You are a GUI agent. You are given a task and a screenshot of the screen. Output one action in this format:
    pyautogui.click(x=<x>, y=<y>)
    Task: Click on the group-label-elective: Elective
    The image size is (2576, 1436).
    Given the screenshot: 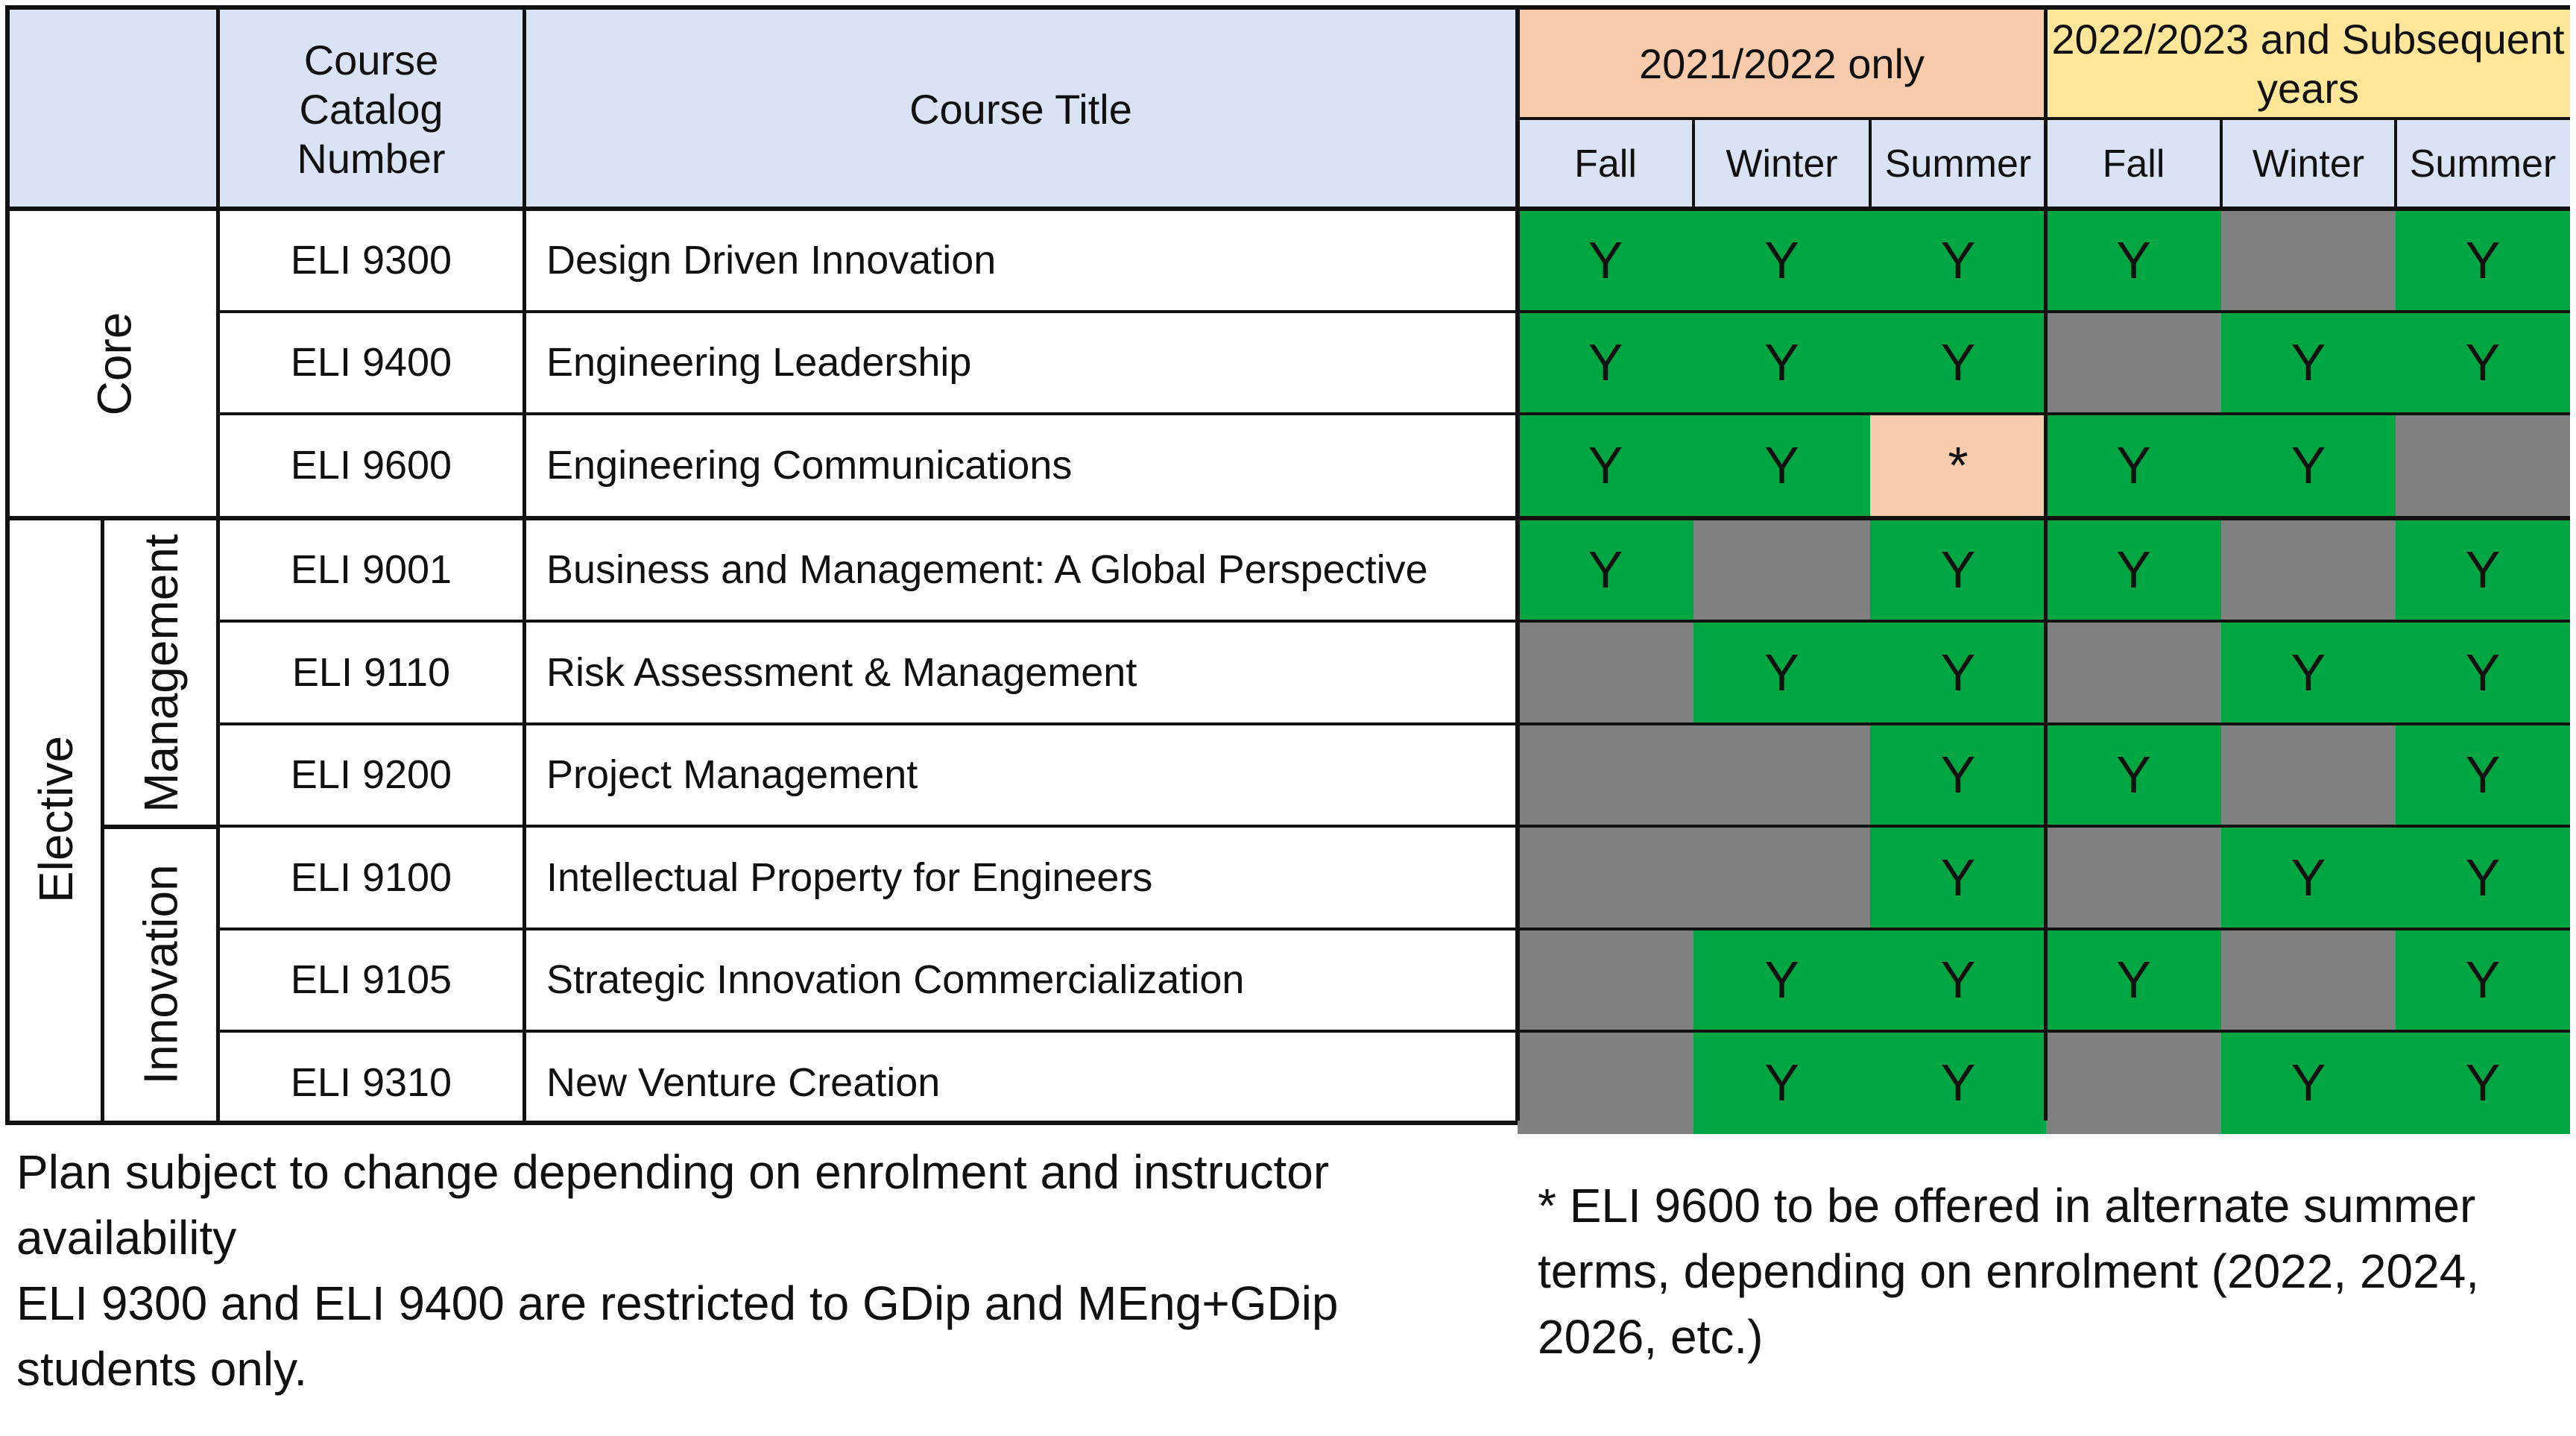 What is the action you would take?
    pyautogui.click(x=56, y=820)
    